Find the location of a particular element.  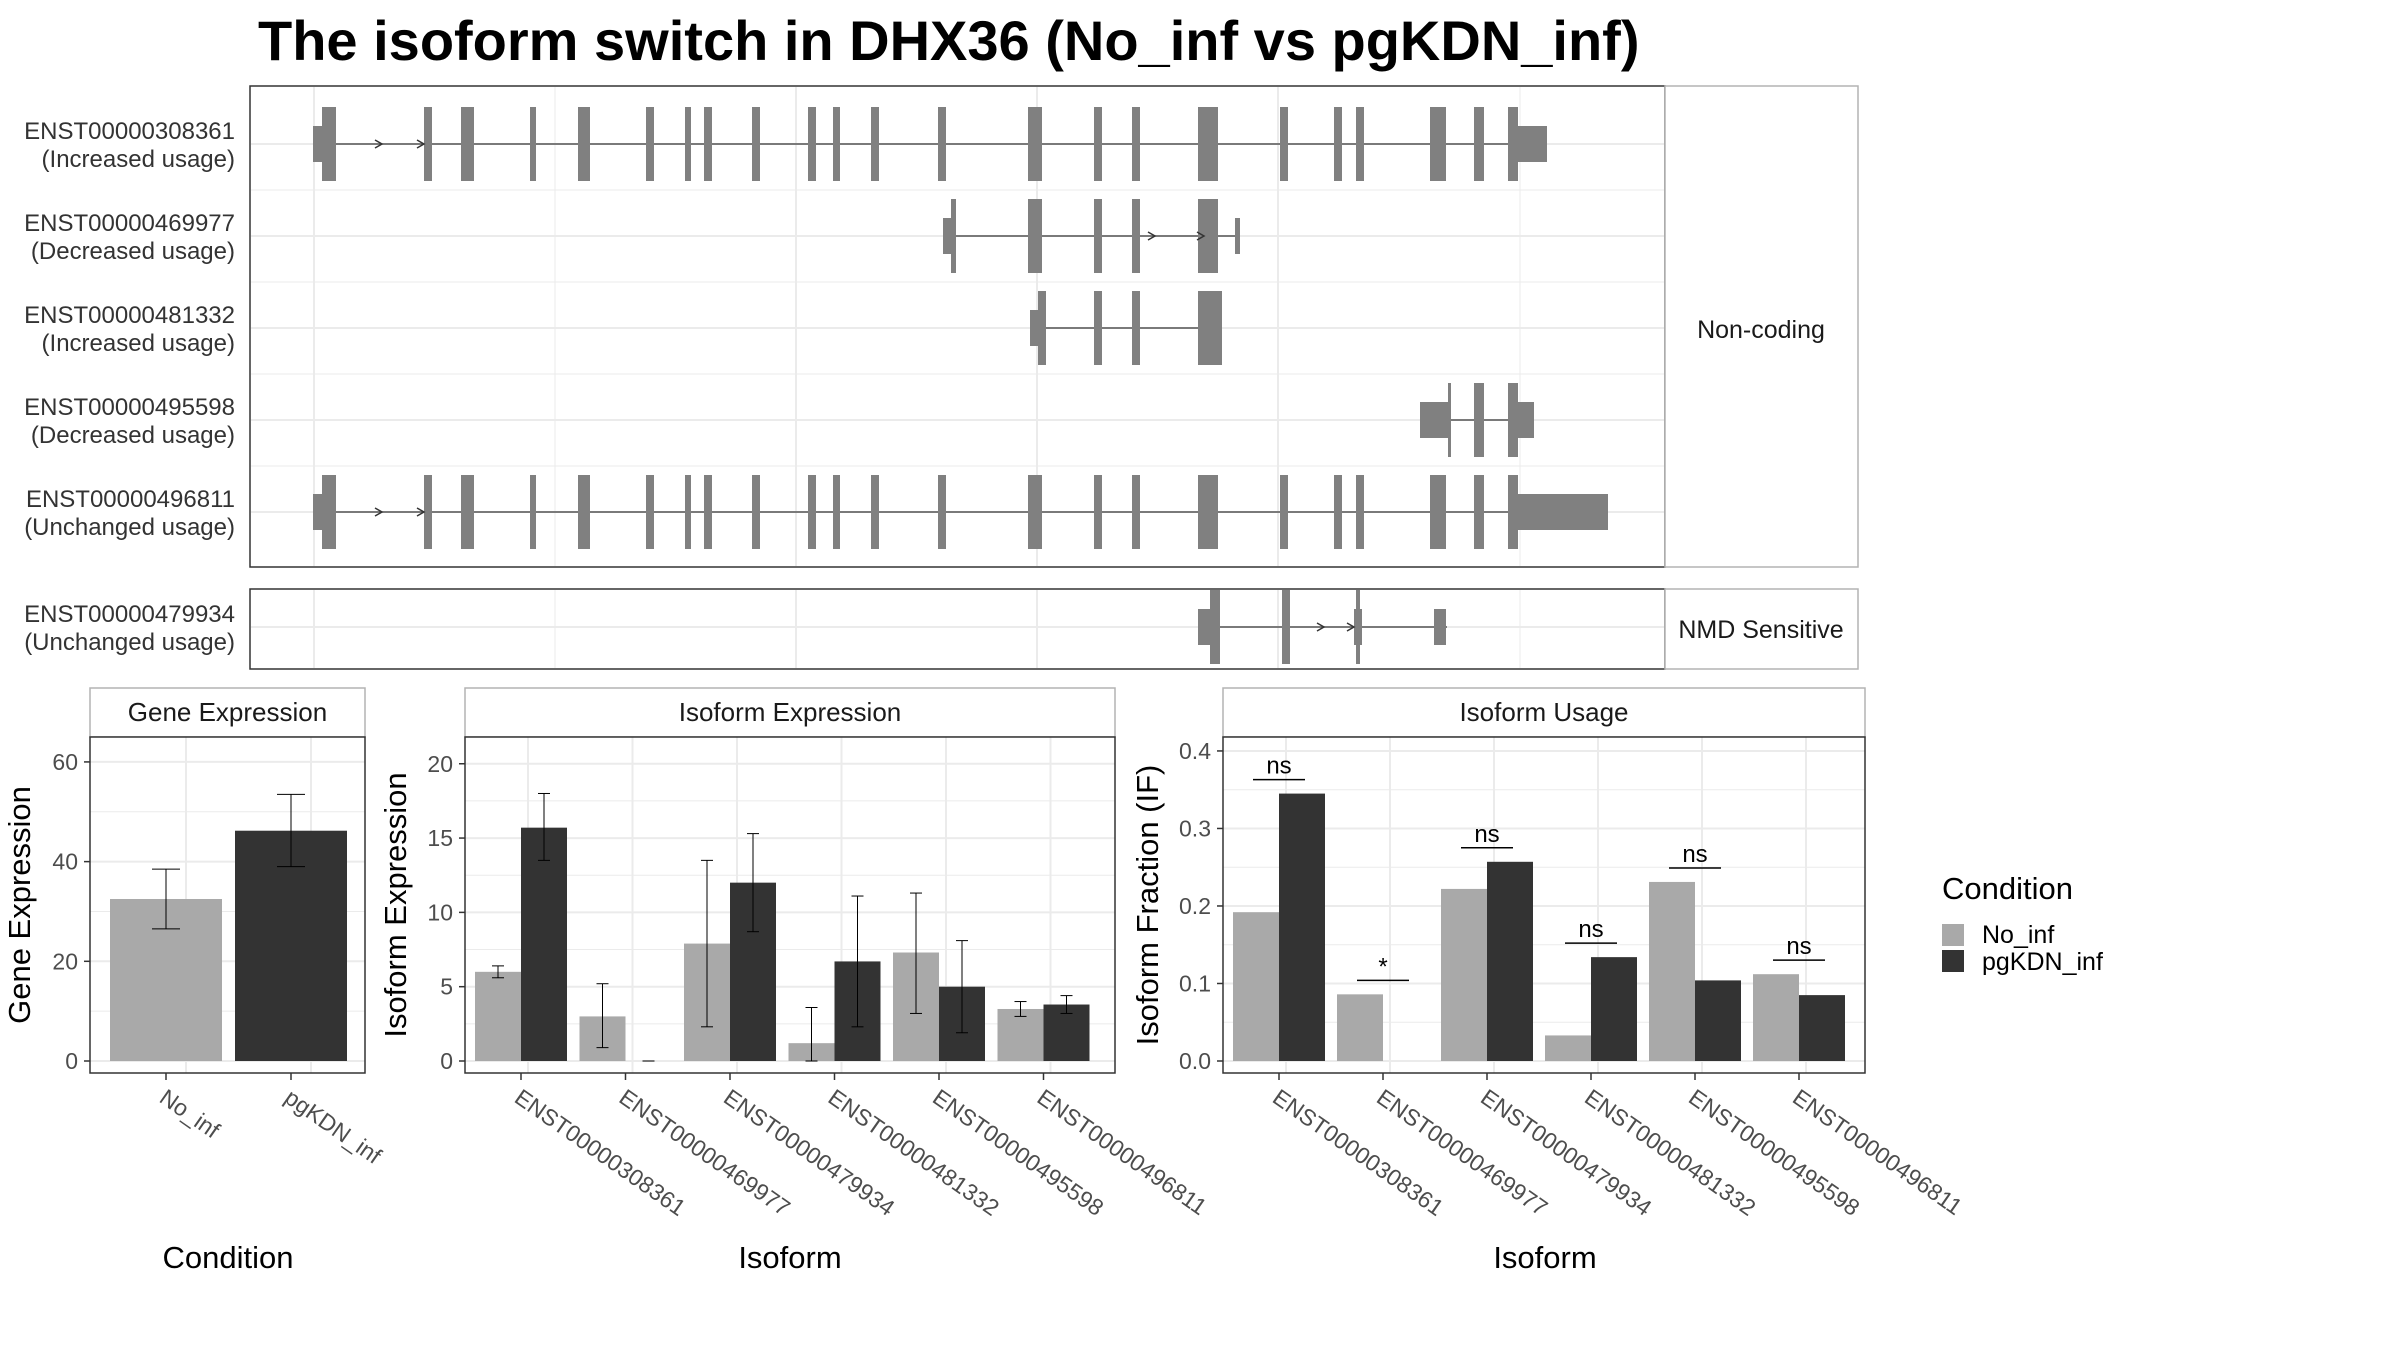

y-tick-label: 60 is located at coordinates (65, 762).